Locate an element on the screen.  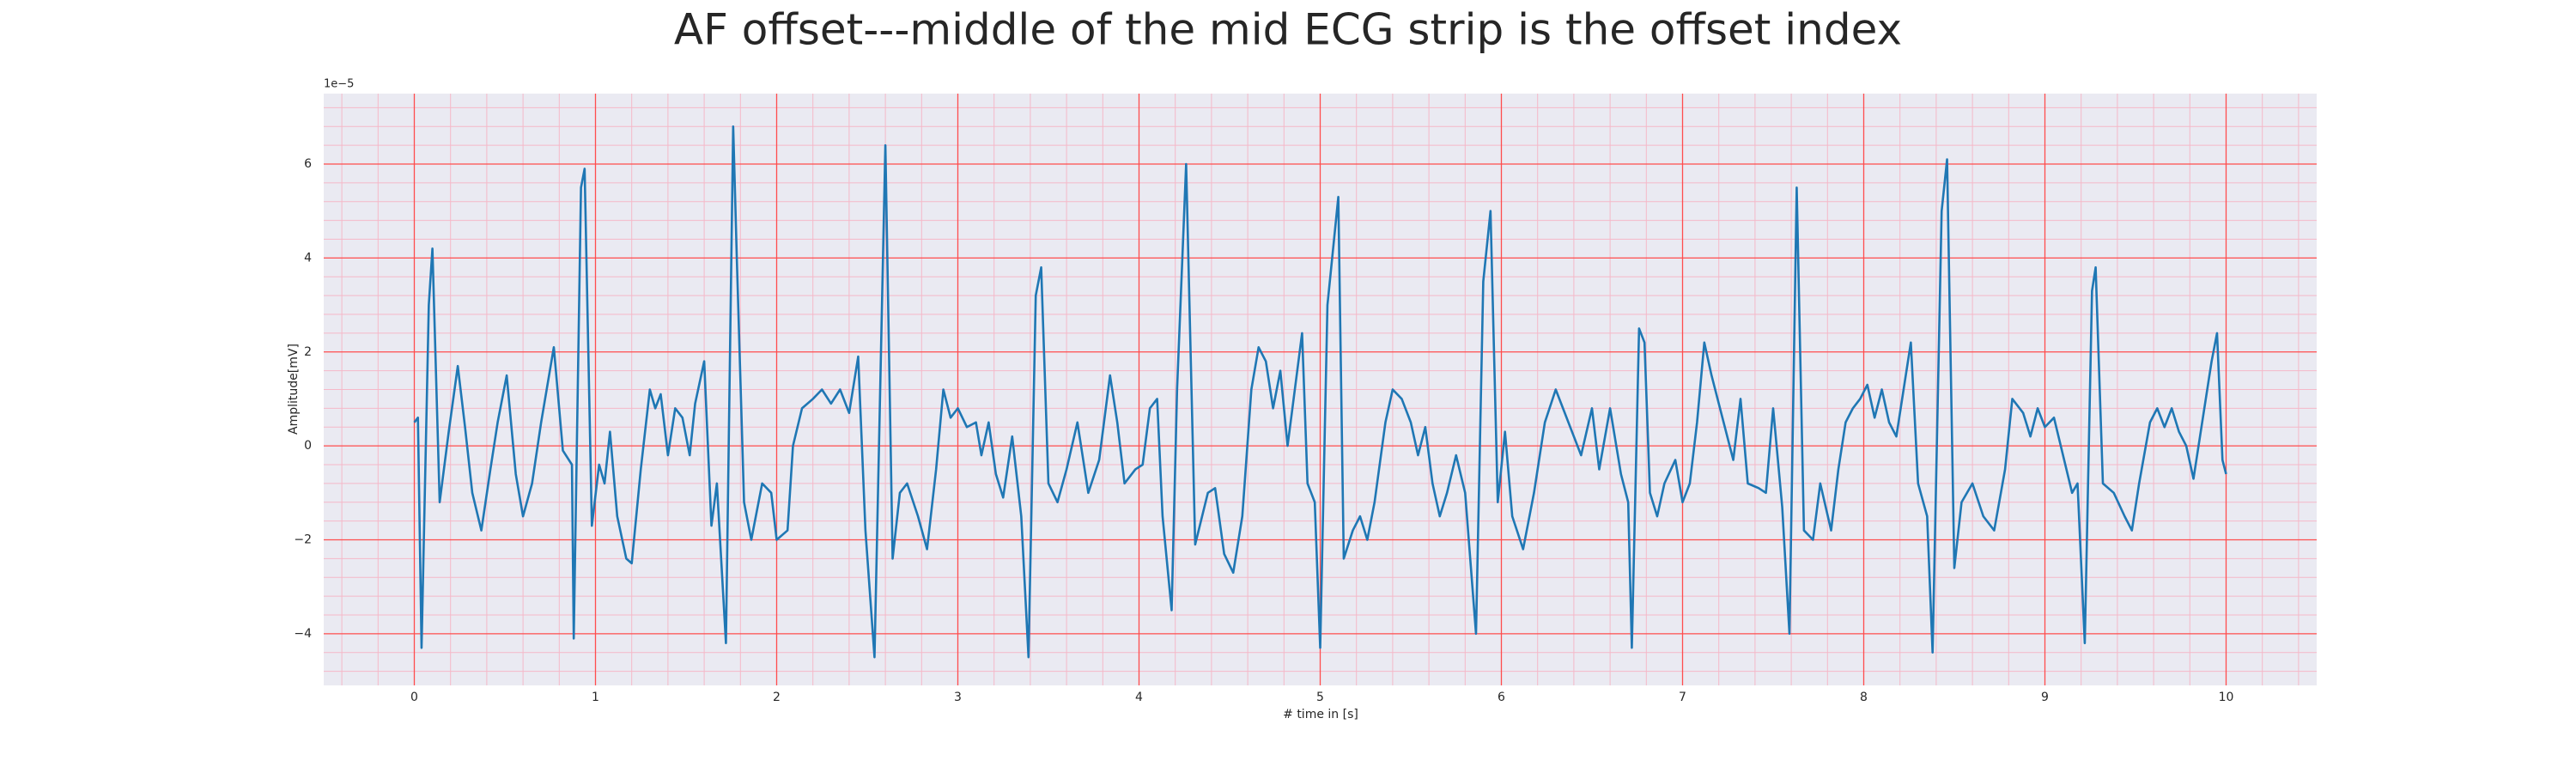
y-tick-label: 4 is located at coordinates (308, 258).